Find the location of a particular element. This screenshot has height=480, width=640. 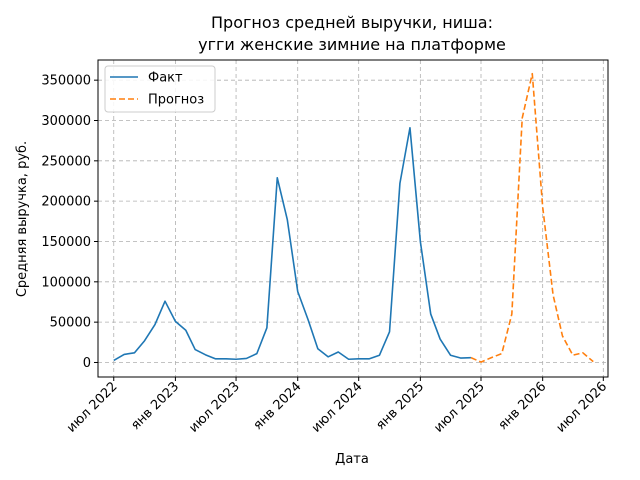

y-tick-label: 200000 is located at coordinates (66, 202).